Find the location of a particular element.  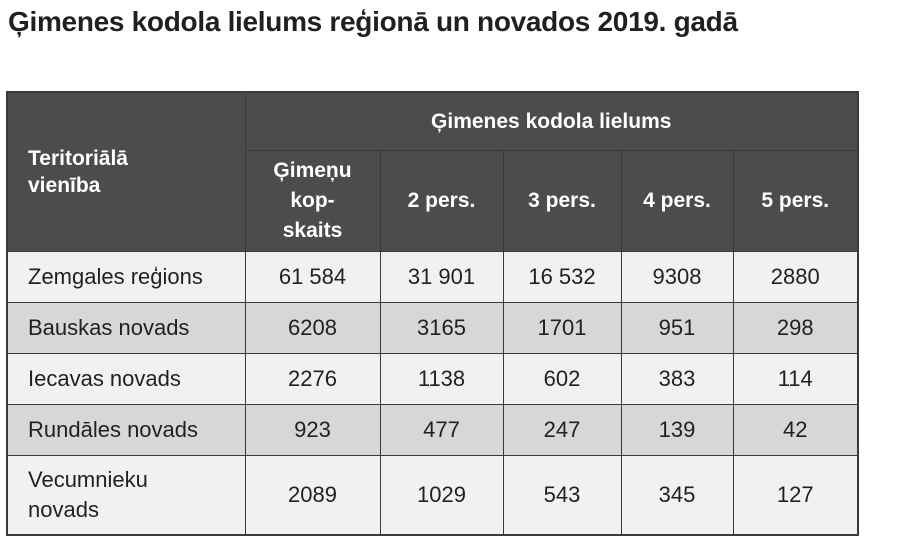

cell-2-persons: 1029 is located at coordinates (441, 495).